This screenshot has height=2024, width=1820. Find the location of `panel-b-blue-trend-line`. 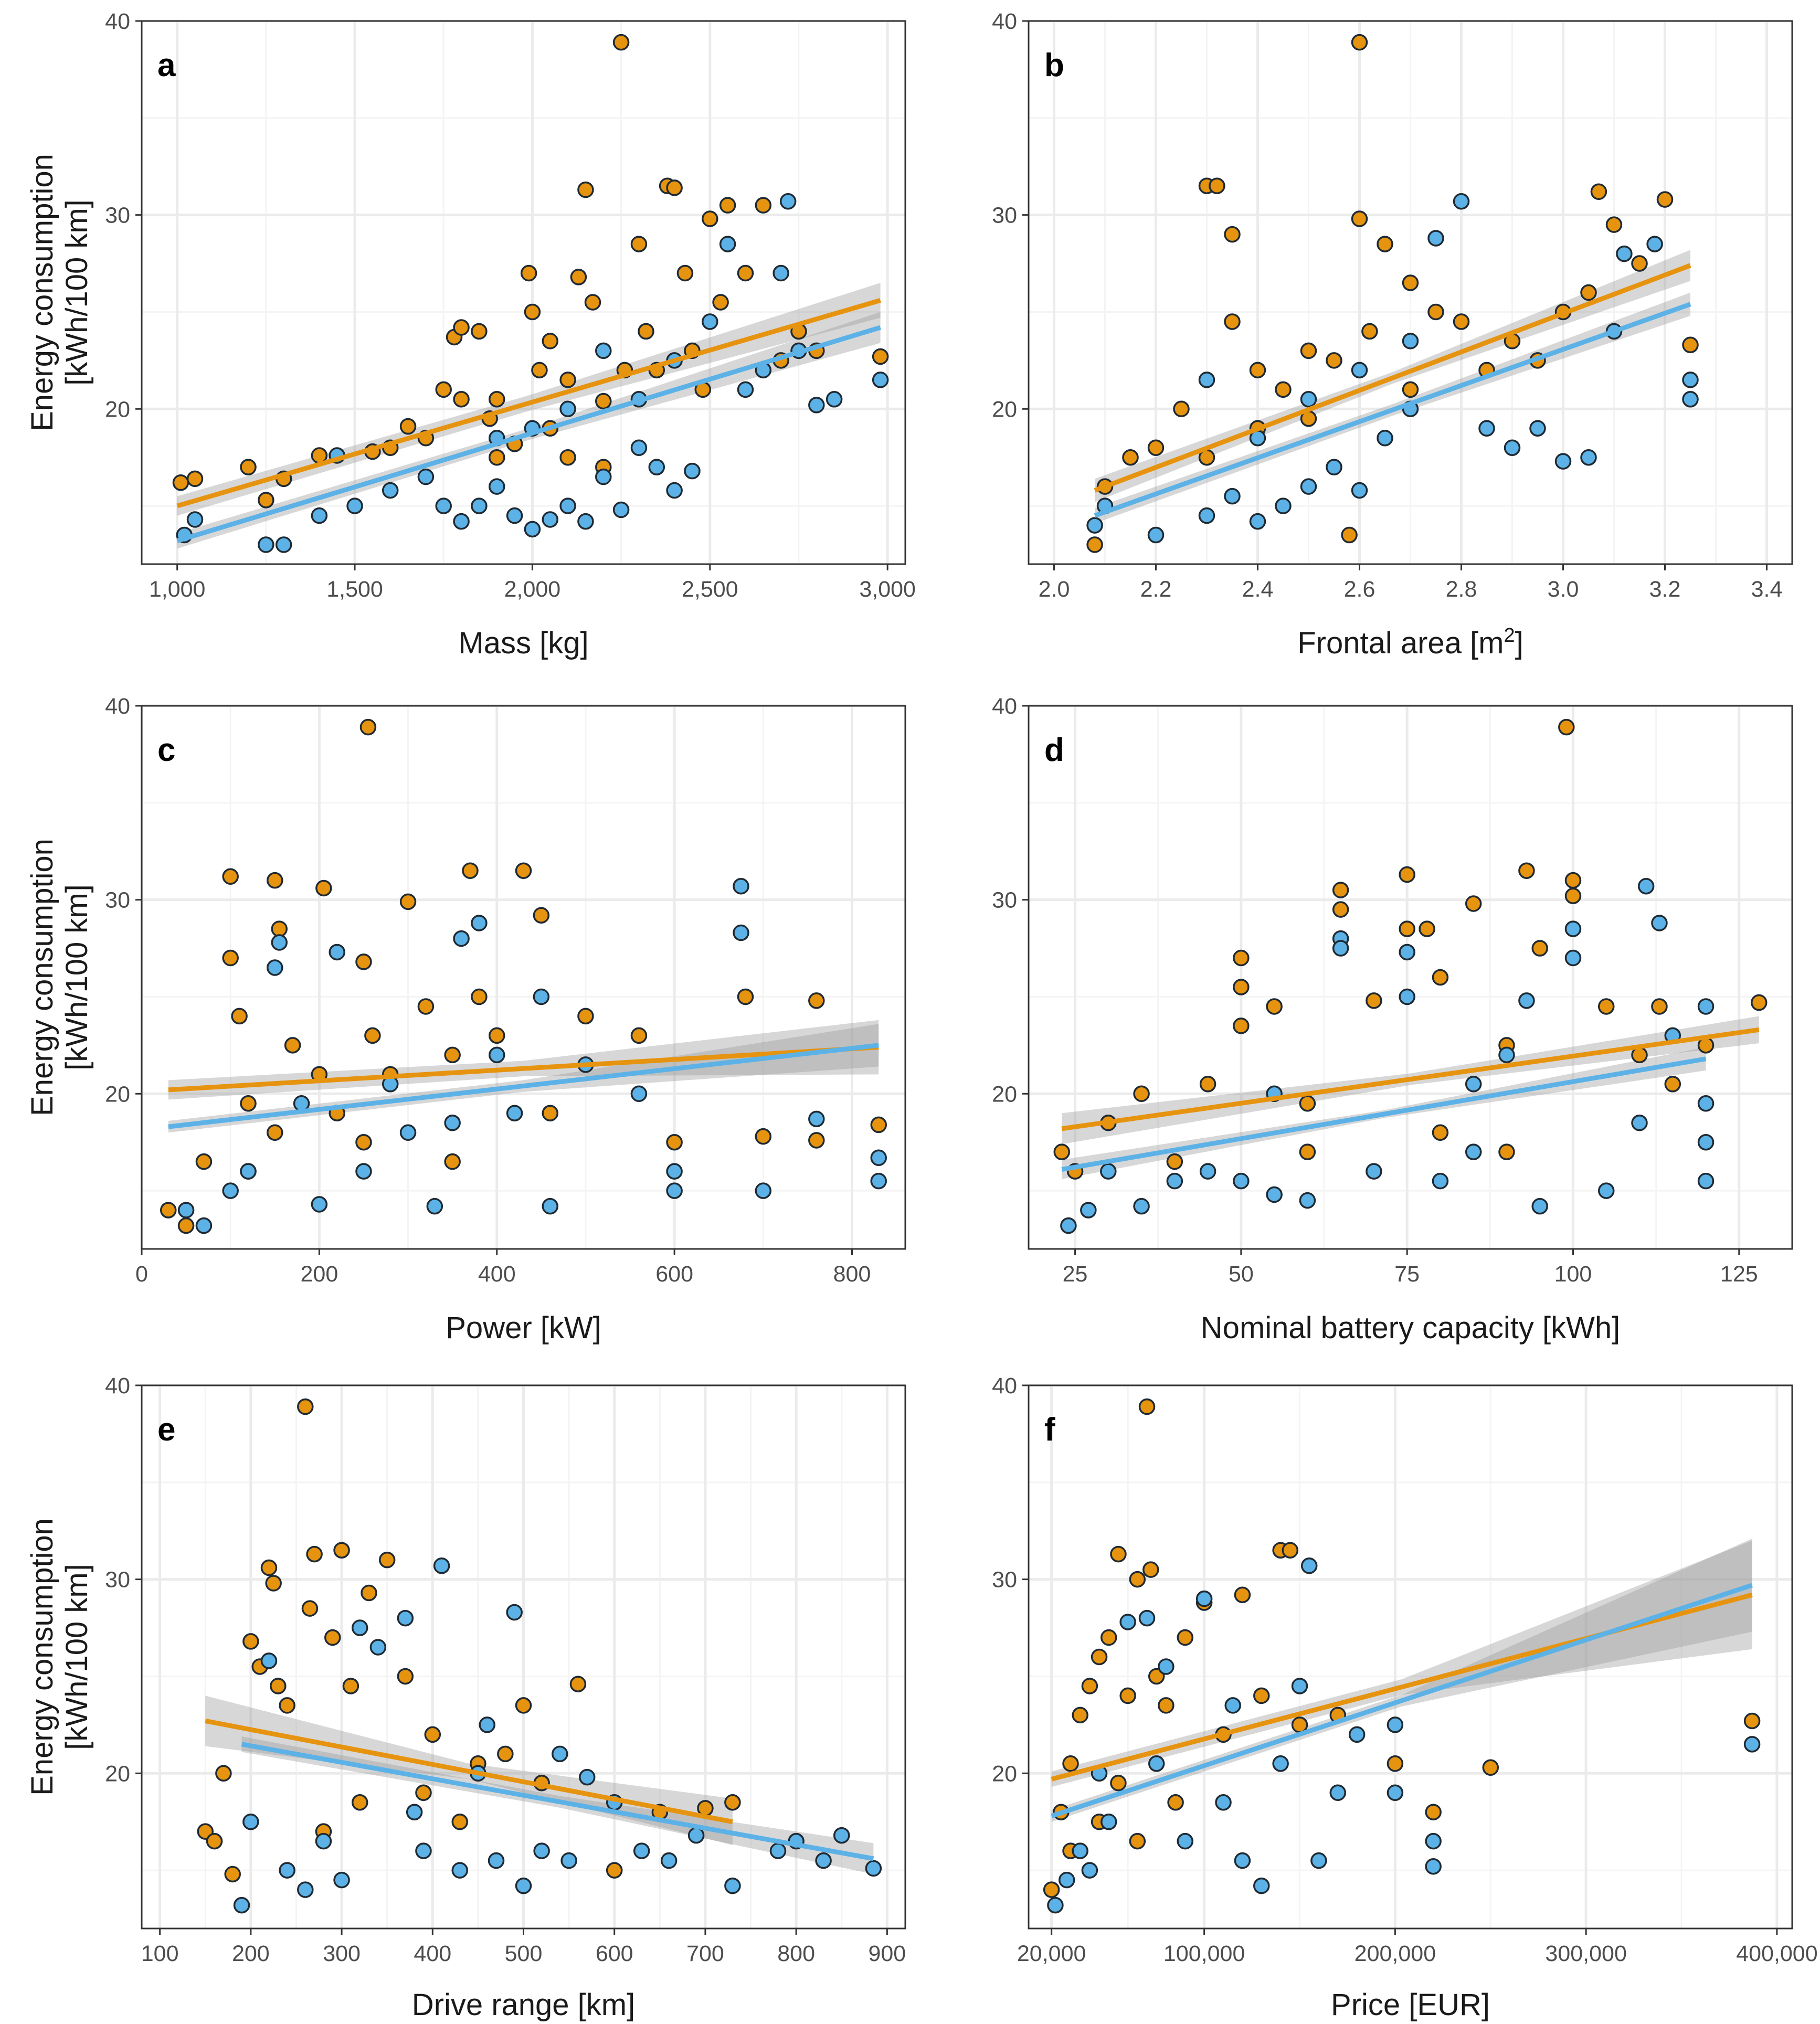

panel-b-blue-trend-line is located at coordinates (1392, 410).